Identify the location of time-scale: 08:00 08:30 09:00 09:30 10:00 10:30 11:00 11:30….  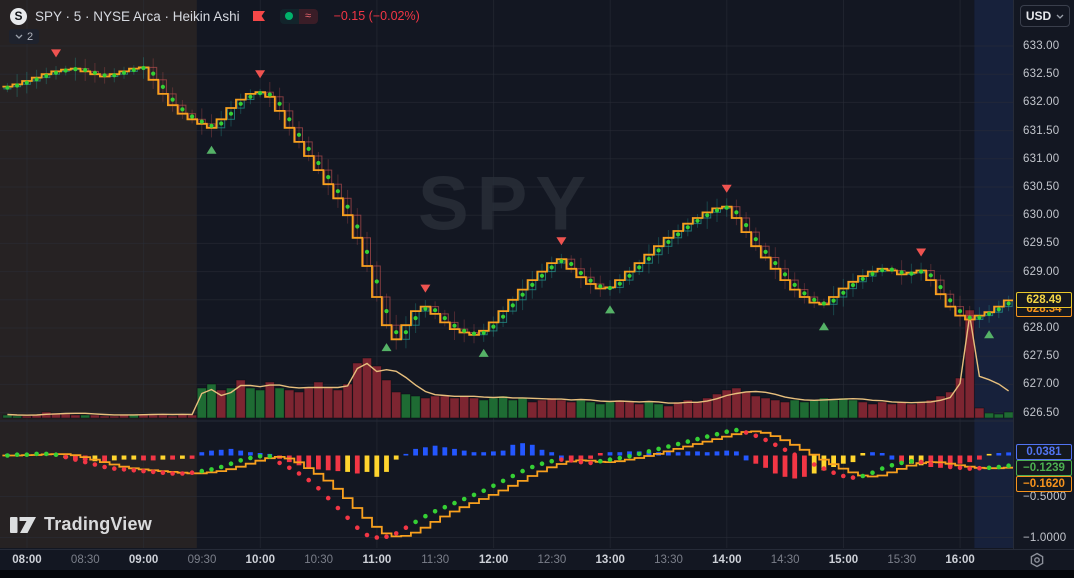
(537, 559).